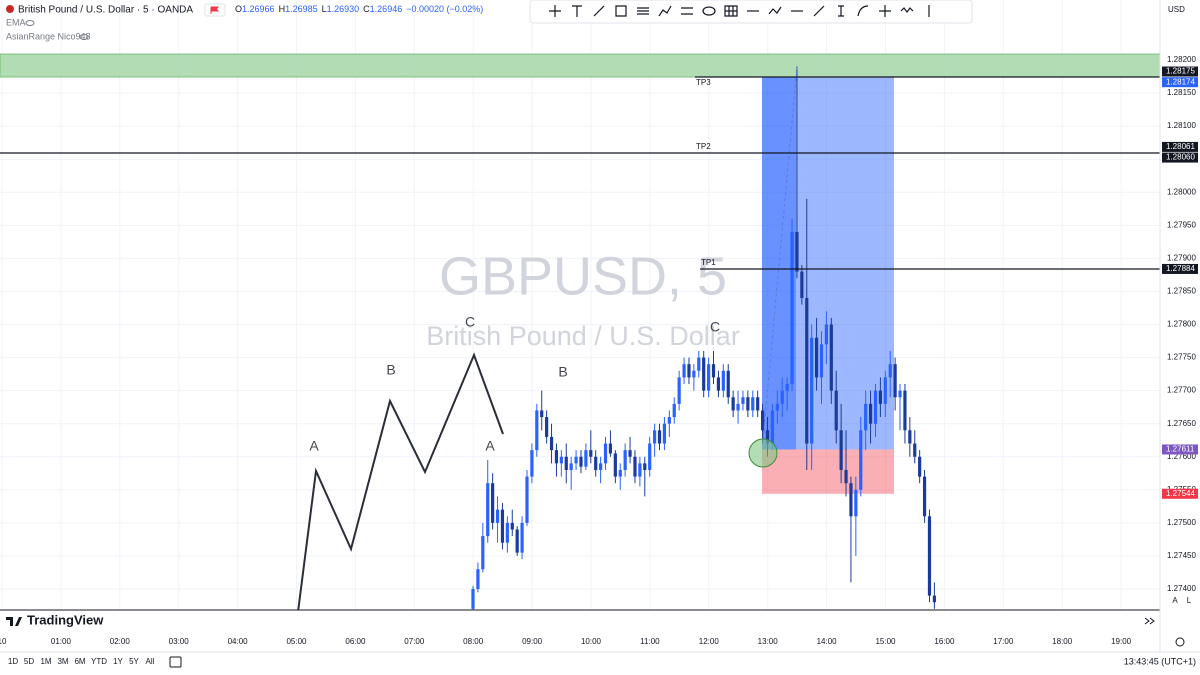 This screenshot has height=675, width=1200. I want to click on pattern-label: C, so click(715, 327).